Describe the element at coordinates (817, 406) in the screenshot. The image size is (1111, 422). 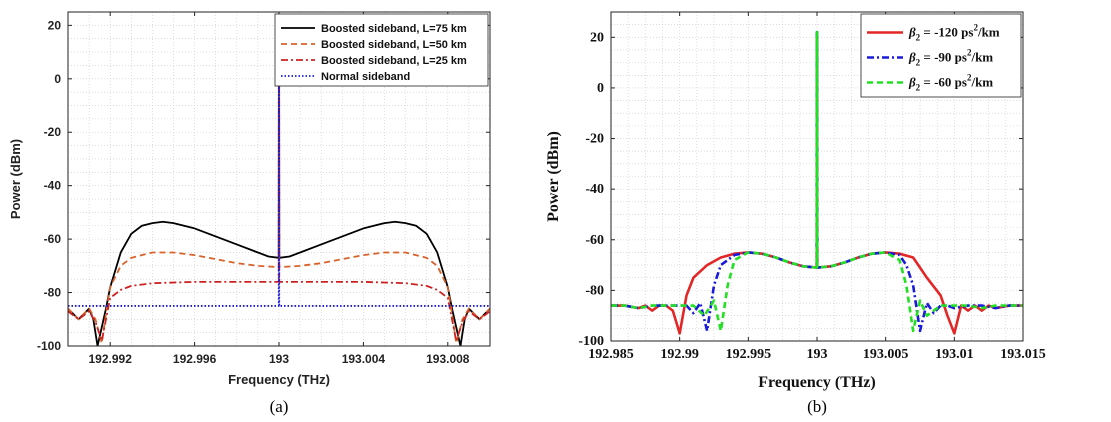
I see `caption: (b)` at that location.